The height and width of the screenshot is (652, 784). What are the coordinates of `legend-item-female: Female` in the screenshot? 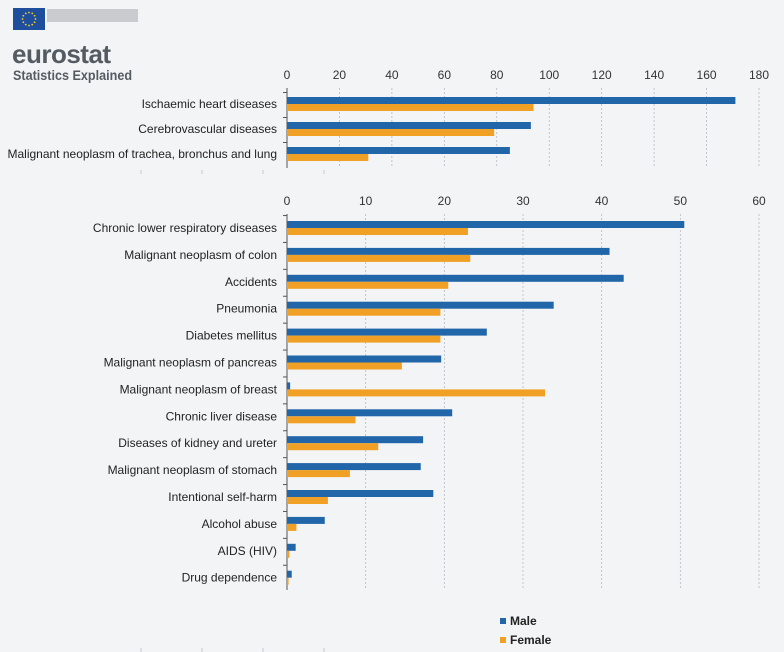 It's located at (525, 639).